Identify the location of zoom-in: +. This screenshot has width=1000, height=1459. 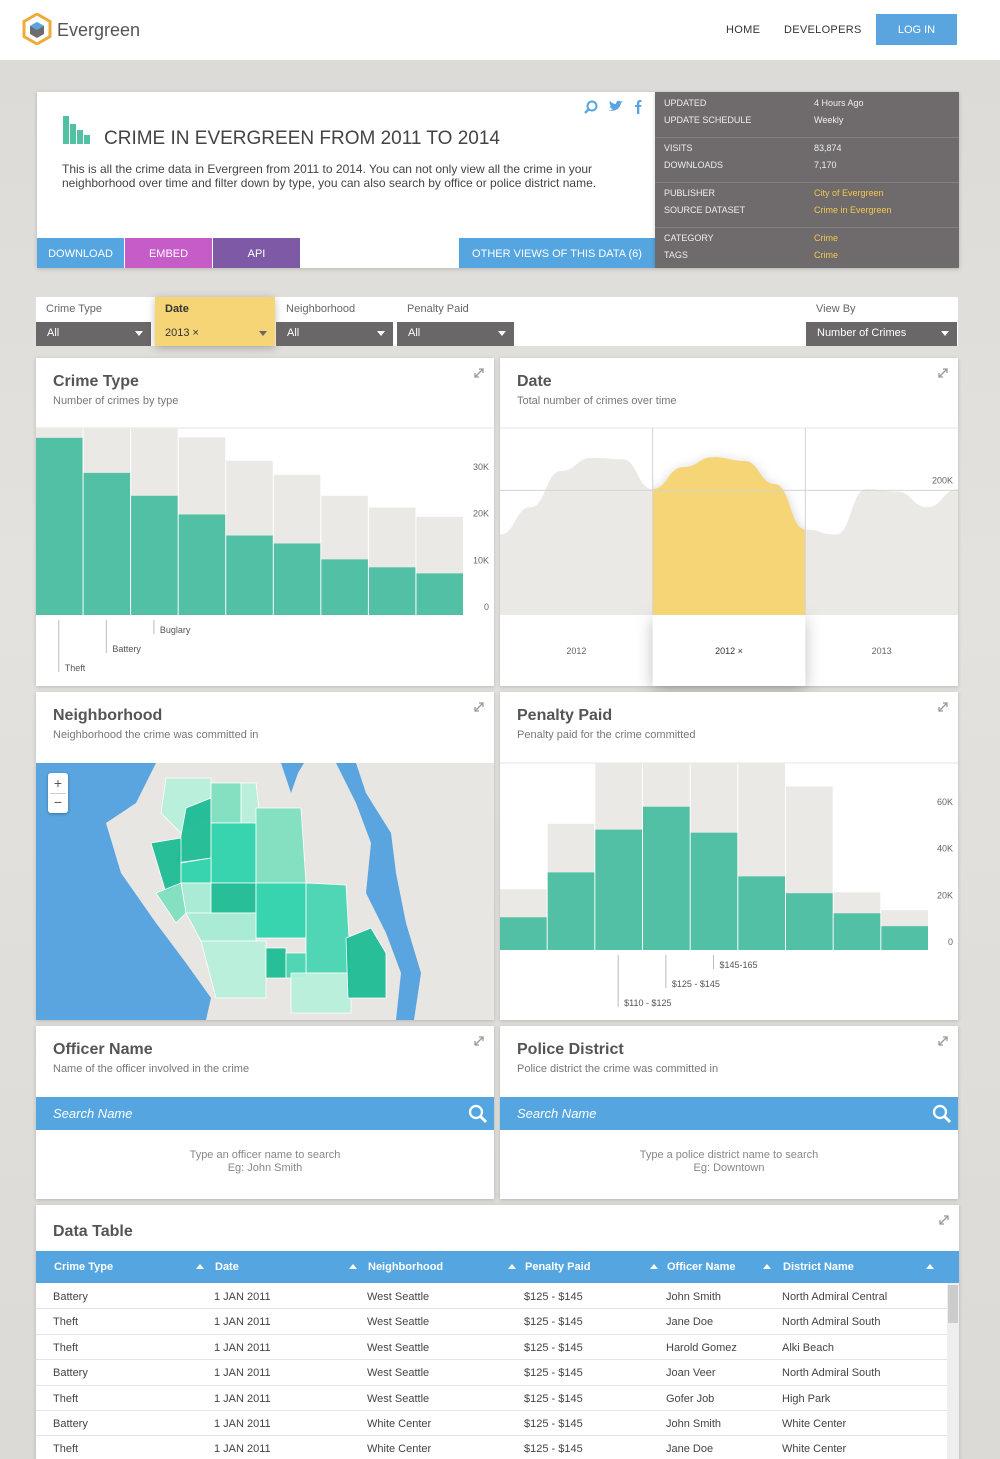
(58, 783).